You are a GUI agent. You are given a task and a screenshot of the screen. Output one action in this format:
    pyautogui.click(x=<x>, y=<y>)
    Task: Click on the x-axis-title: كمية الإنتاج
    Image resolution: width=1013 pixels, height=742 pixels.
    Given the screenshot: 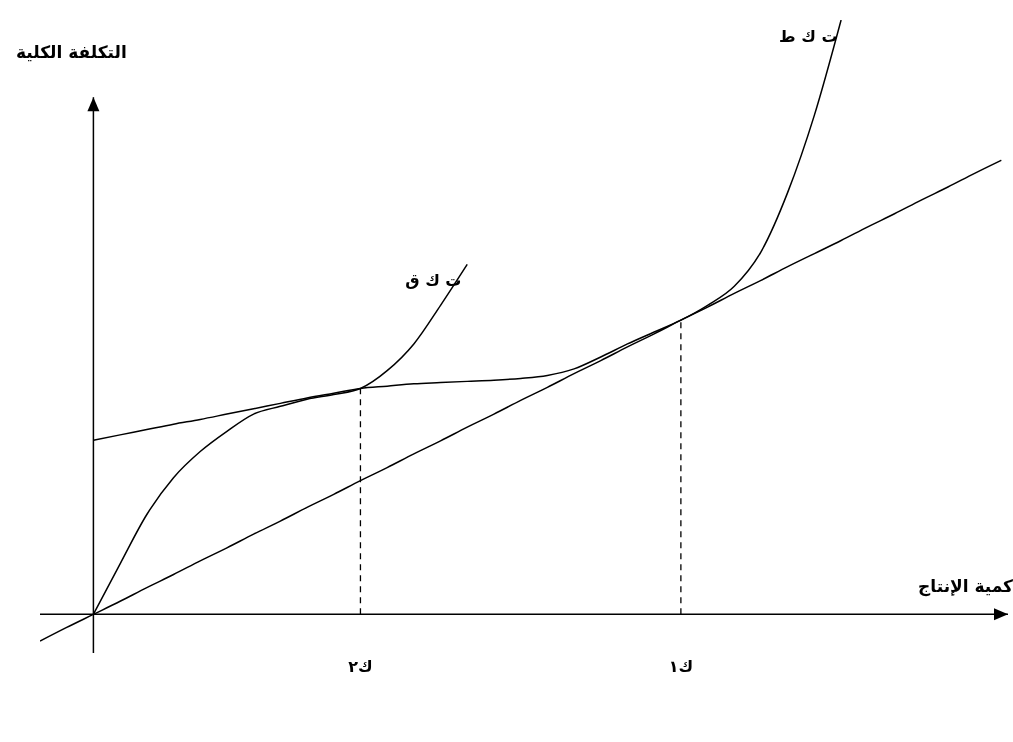 What is the action you would take?
    pyautogui.click(x=965, y=586)
    